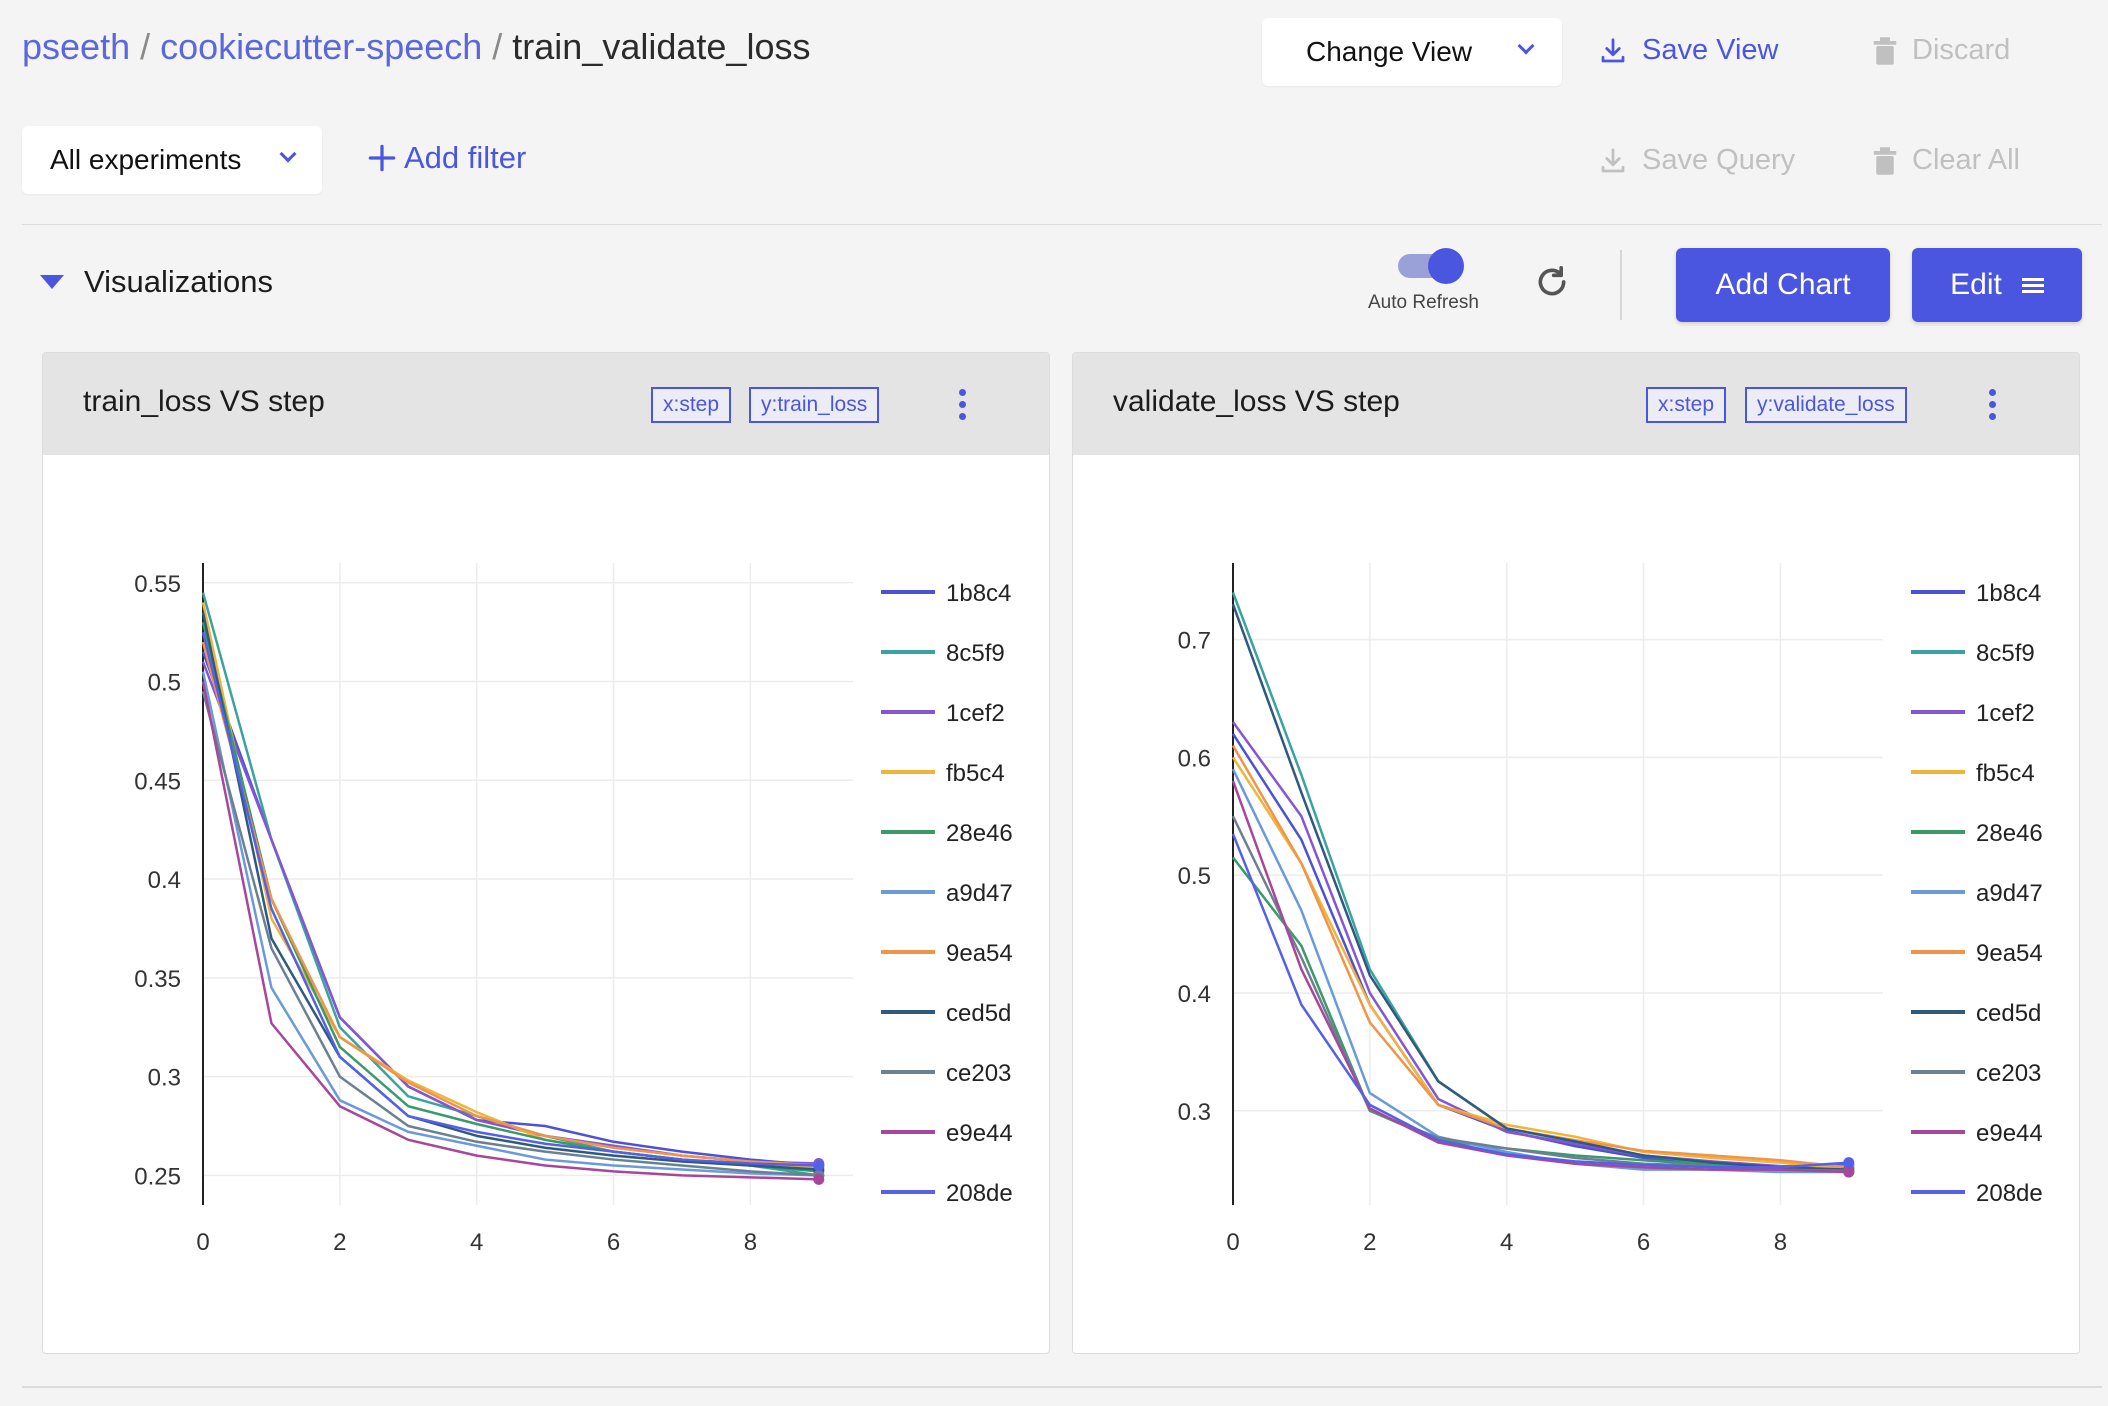 This screenshot has width=2108, height=1406. I want to click on auto-refresh-toggle, so click(1432, 266).